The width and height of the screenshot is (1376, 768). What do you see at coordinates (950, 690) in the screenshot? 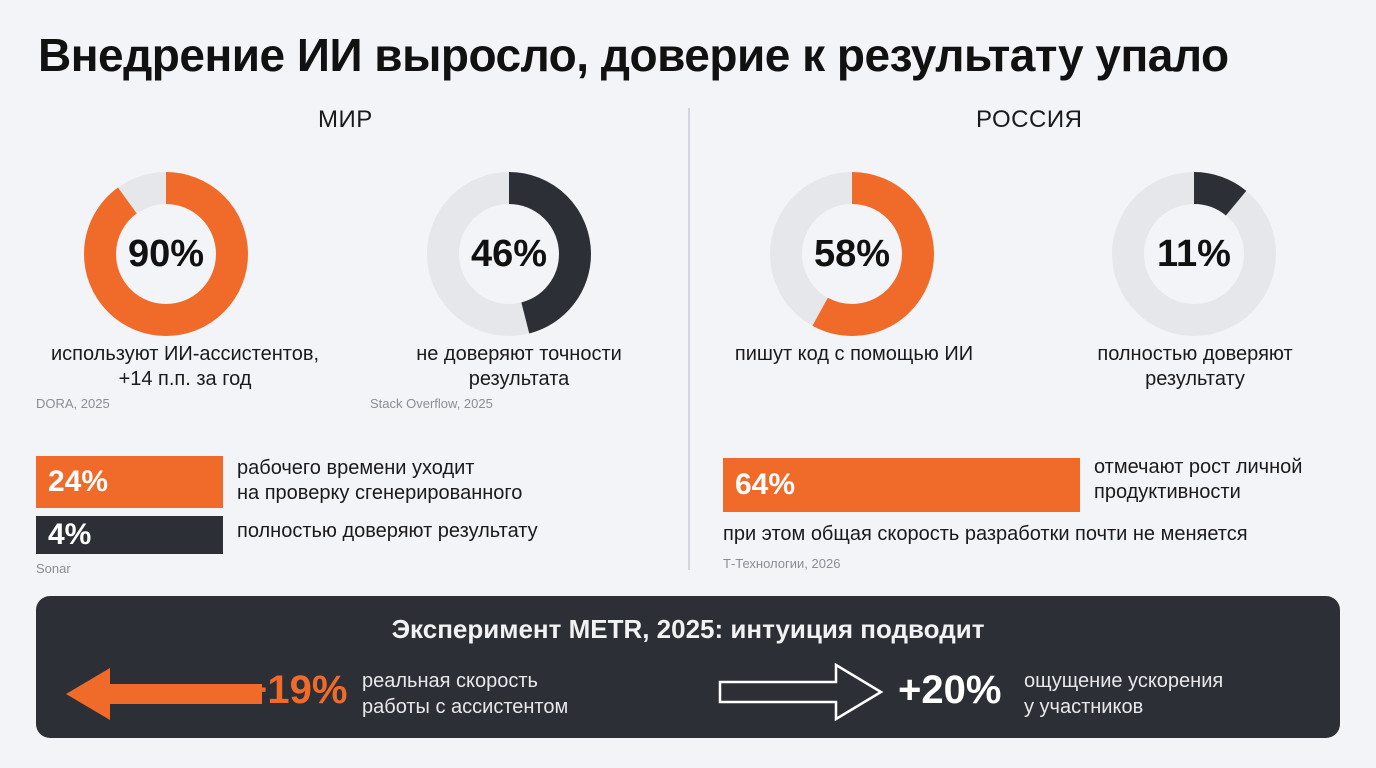
I see `experiment-right-value: +20%` at bounding box center [950, 690].